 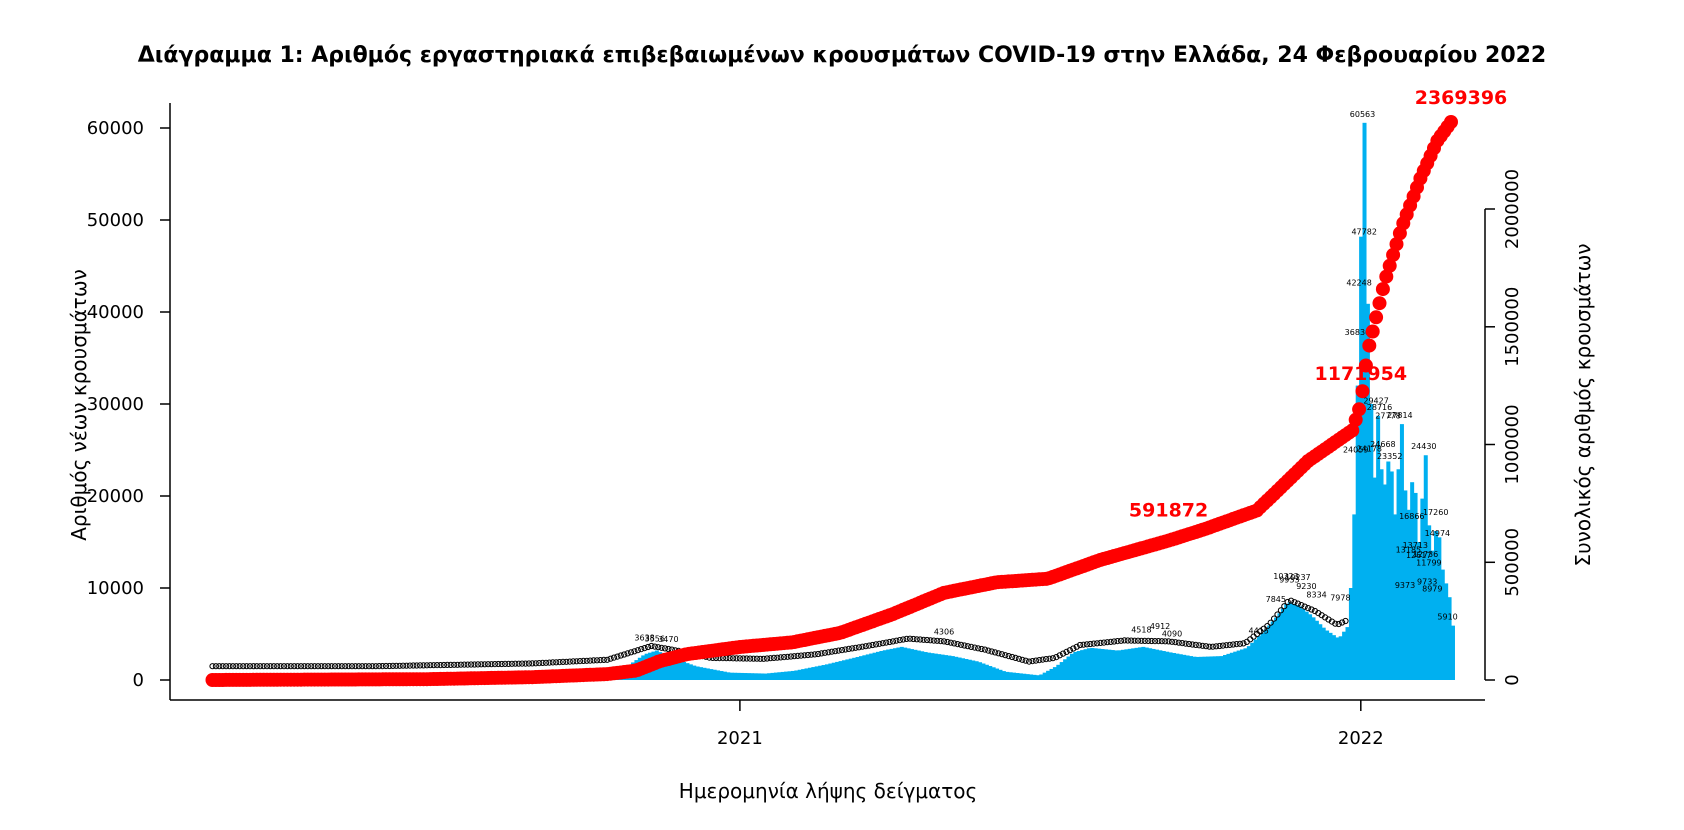 I want to click on y-tick-label: 10000, so click(x=115, y=588).